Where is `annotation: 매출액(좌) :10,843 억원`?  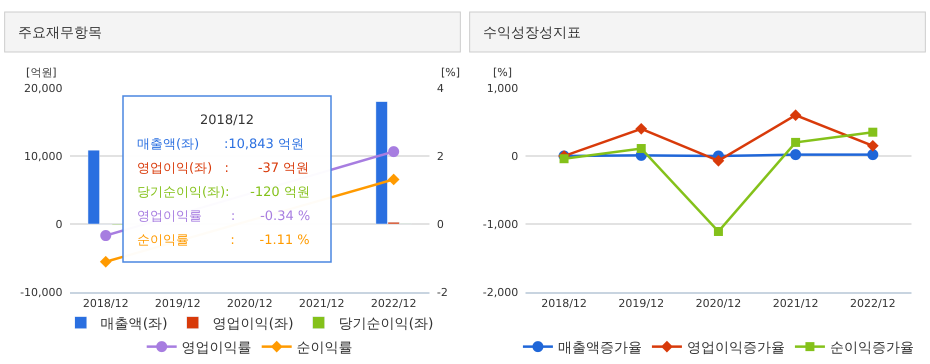
annotation: 매출액(좌) :10,843 억원 is located at coordinates (220, 144).